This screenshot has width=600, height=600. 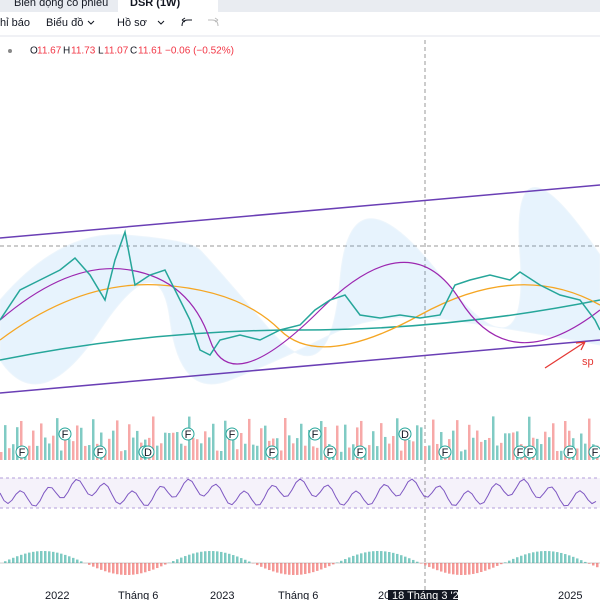 I want to click on macd-pane, so click(x=301, y=563).